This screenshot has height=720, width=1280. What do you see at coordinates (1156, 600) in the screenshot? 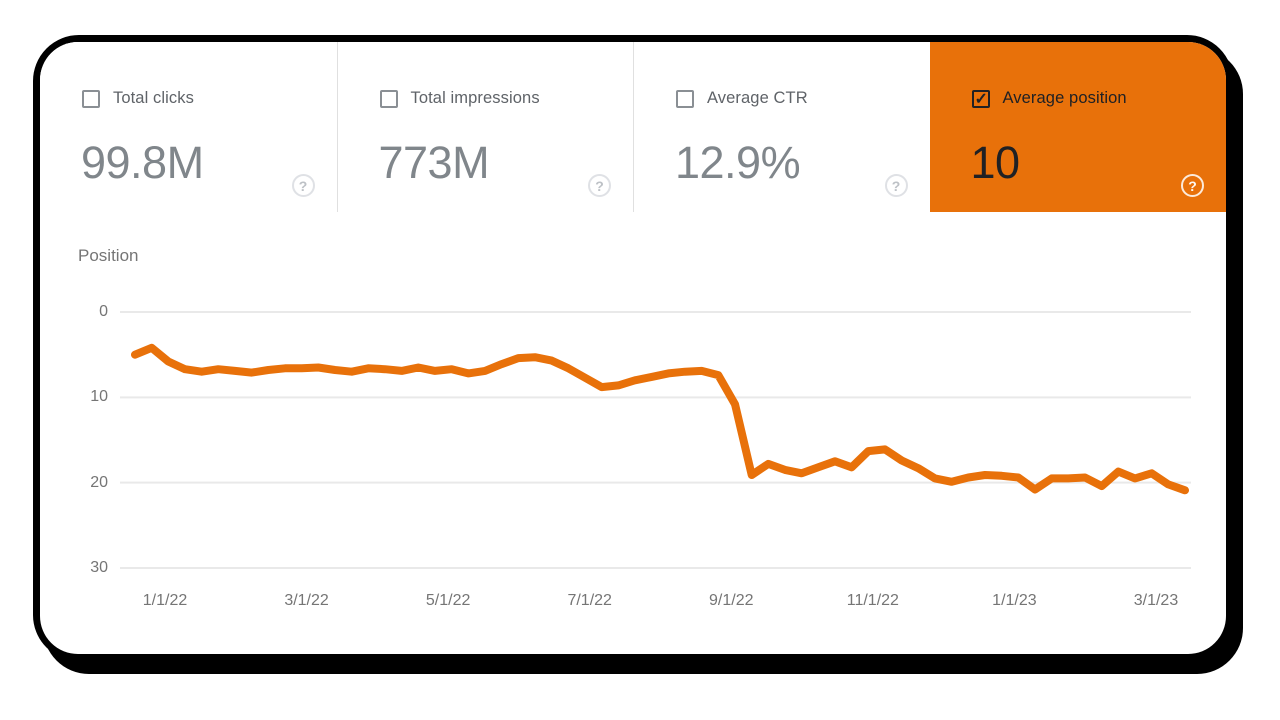
I see `x-axis-tick: 3/1/23` at bounding box center [1156, 600].